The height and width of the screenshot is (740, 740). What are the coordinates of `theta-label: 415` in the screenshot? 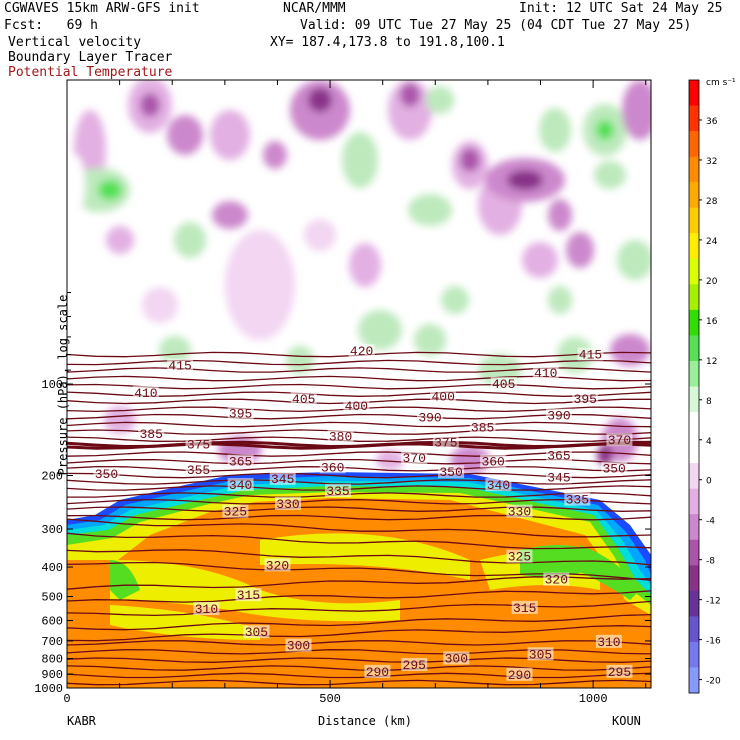 It's located at (179, 366).